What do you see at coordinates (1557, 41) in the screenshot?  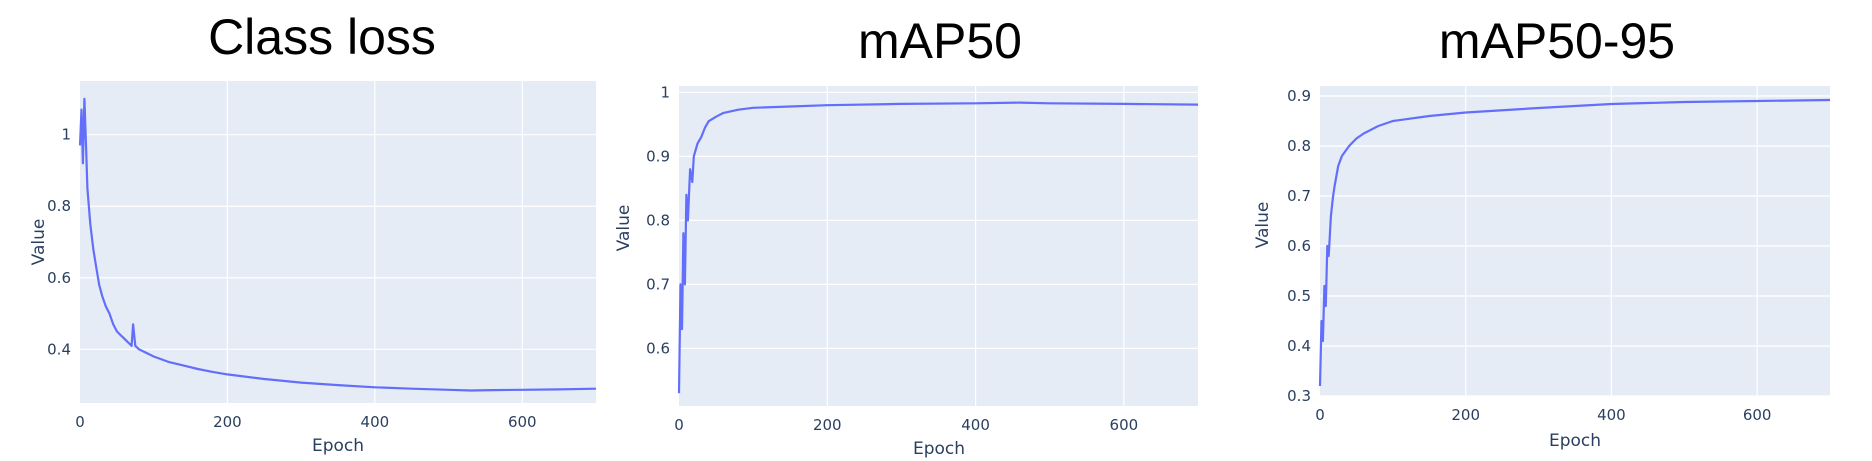 I see `chart-title: mAP50-95` at bounding box center [1557, 41].